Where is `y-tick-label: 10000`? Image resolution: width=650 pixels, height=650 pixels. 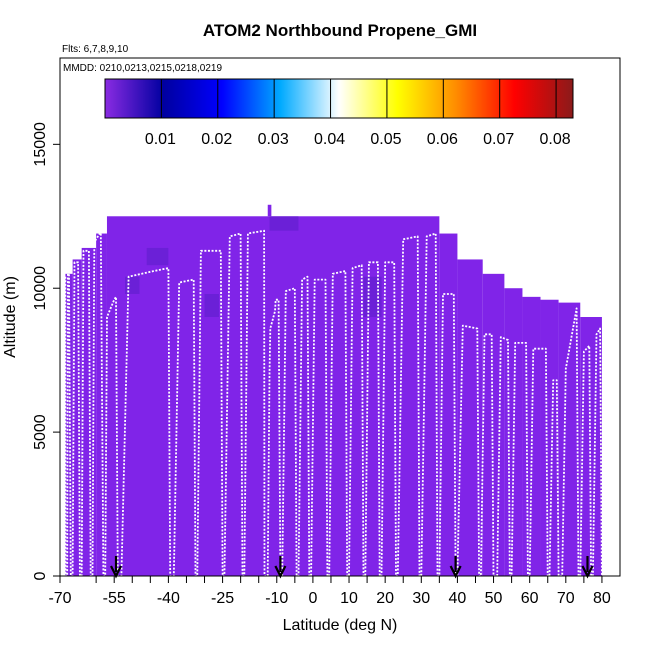
y-tick-label: 10000 is located at coordinates (40, 288).